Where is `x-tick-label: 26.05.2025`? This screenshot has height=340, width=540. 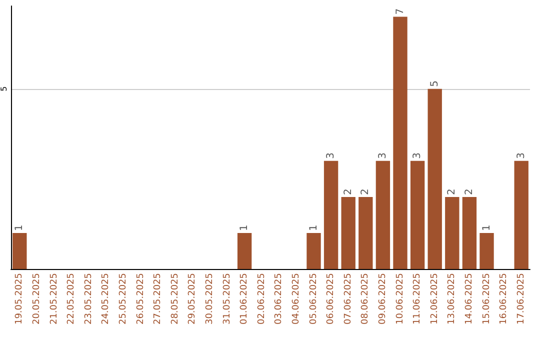
x-tick-label: 26.05.2025 is located at coordinates (141, 299).